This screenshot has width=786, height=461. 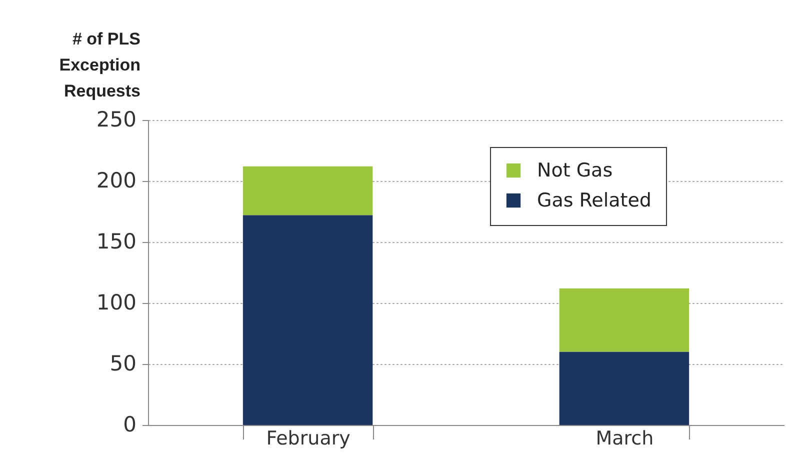 What do you see at coordinates (625, 439) in the screenshot?
I see `x-tick-label: March` at bounding box center [625, 439].